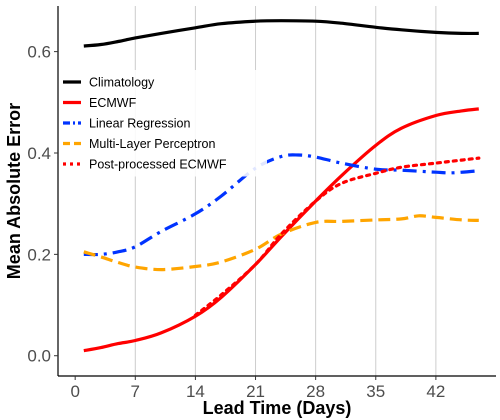 Image resolution: width=500 pixels, height=420 pixels. What do you see at coordinates (39, 153) in the screenshot?
I see `y-tick-label: 0.4` at bounding box center [39, 153].